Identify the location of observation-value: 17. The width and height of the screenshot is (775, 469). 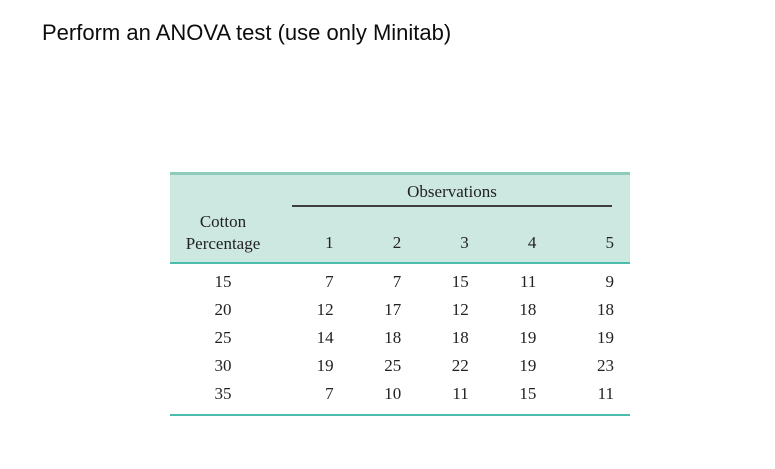
(393, 309).